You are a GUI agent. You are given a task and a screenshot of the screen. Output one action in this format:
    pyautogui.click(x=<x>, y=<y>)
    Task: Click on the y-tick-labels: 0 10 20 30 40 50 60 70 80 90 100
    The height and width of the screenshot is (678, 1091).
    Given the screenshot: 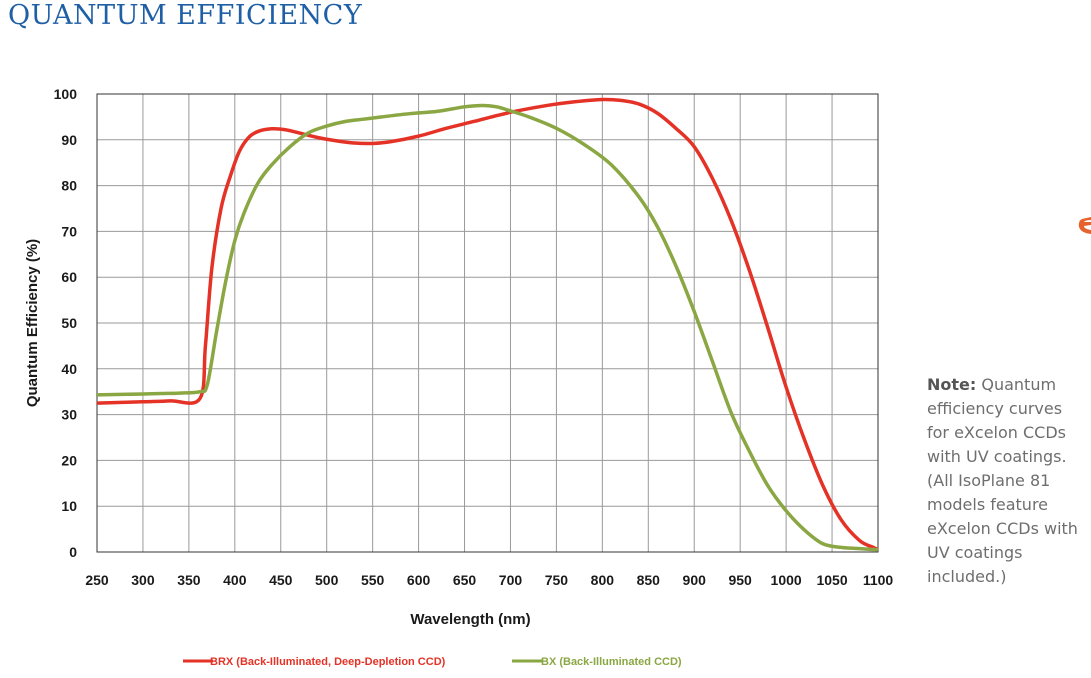 What is the action you would take?
    pyautogui.click(x=66, y=323)
    